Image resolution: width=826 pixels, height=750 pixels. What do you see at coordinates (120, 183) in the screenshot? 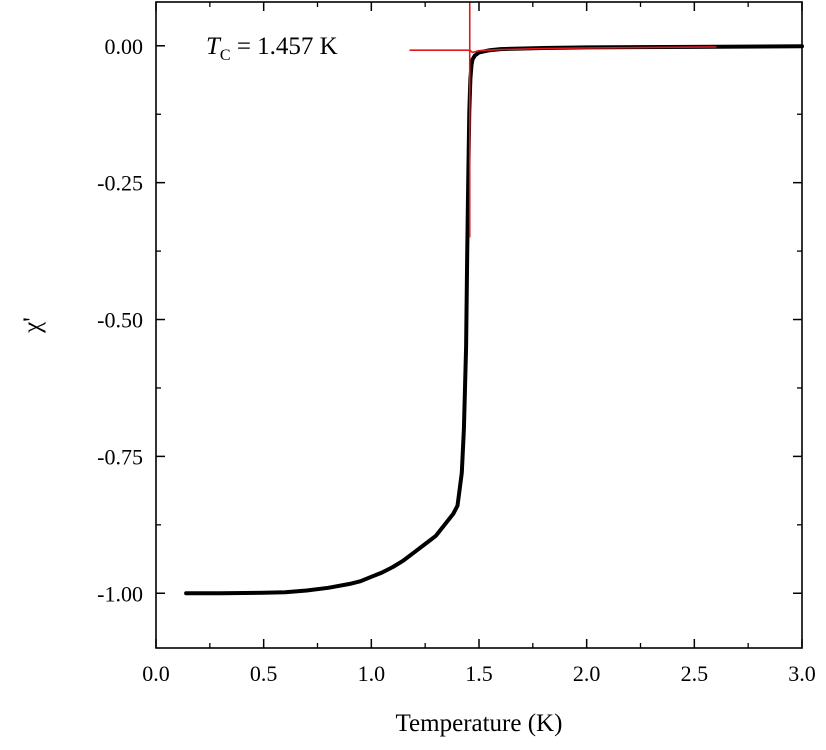
I see `y-tick-label: -0.25` at bounding box center [120, 183].